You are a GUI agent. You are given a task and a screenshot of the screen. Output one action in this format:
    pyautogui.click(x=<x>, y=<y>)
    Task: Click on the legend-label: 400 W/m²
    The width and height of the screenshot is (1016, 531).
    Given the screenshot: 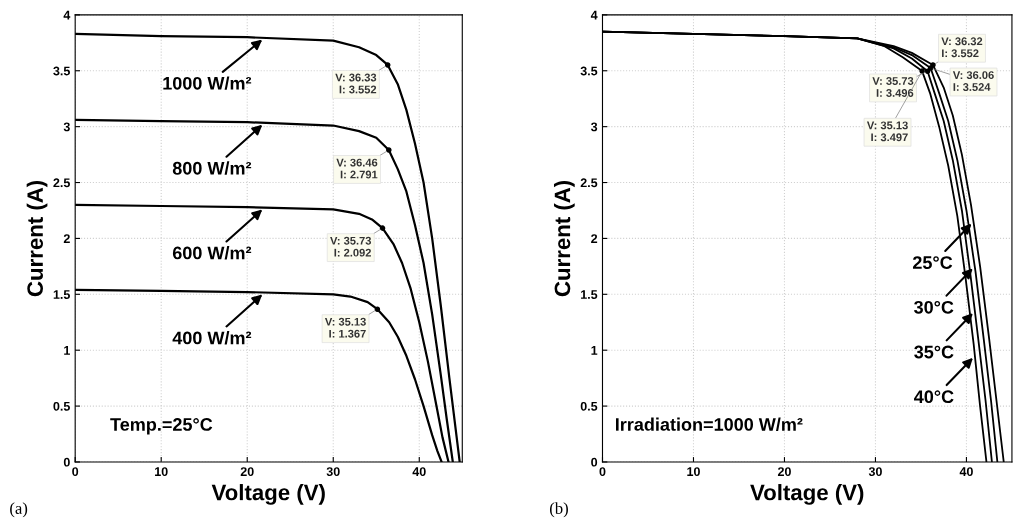 What is the action you would take?
    pyautogui.click(x=212, y=338)
    